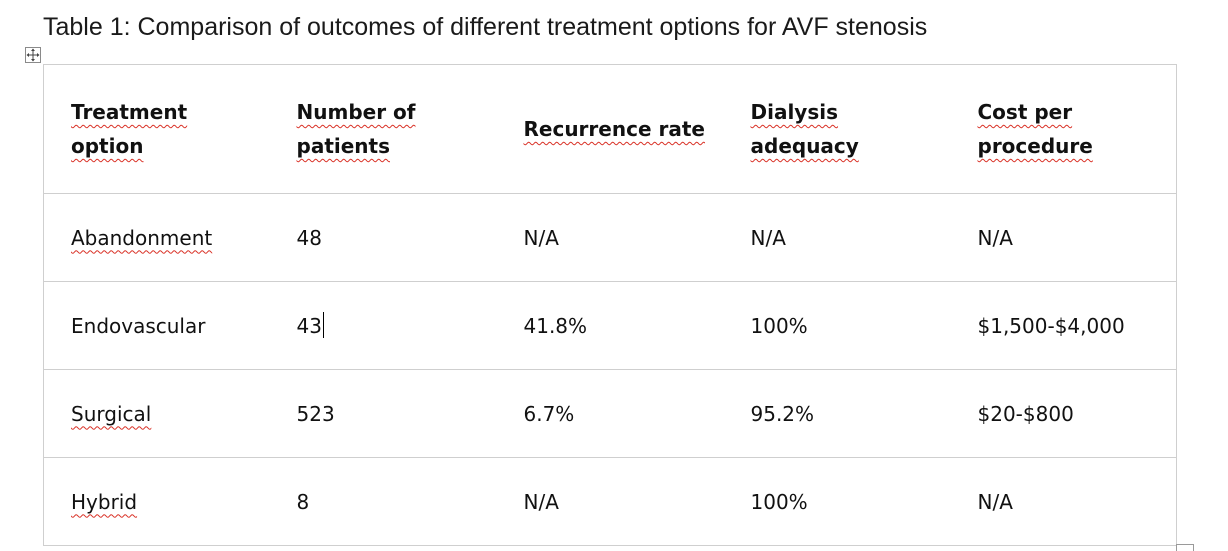 Image resolution: width=1228 pixels, height=551 pixels. What do you see at coordinates (343, 146) in the screenshot?
I see `header-text-line2: patients` at bounding box center [343, 146].